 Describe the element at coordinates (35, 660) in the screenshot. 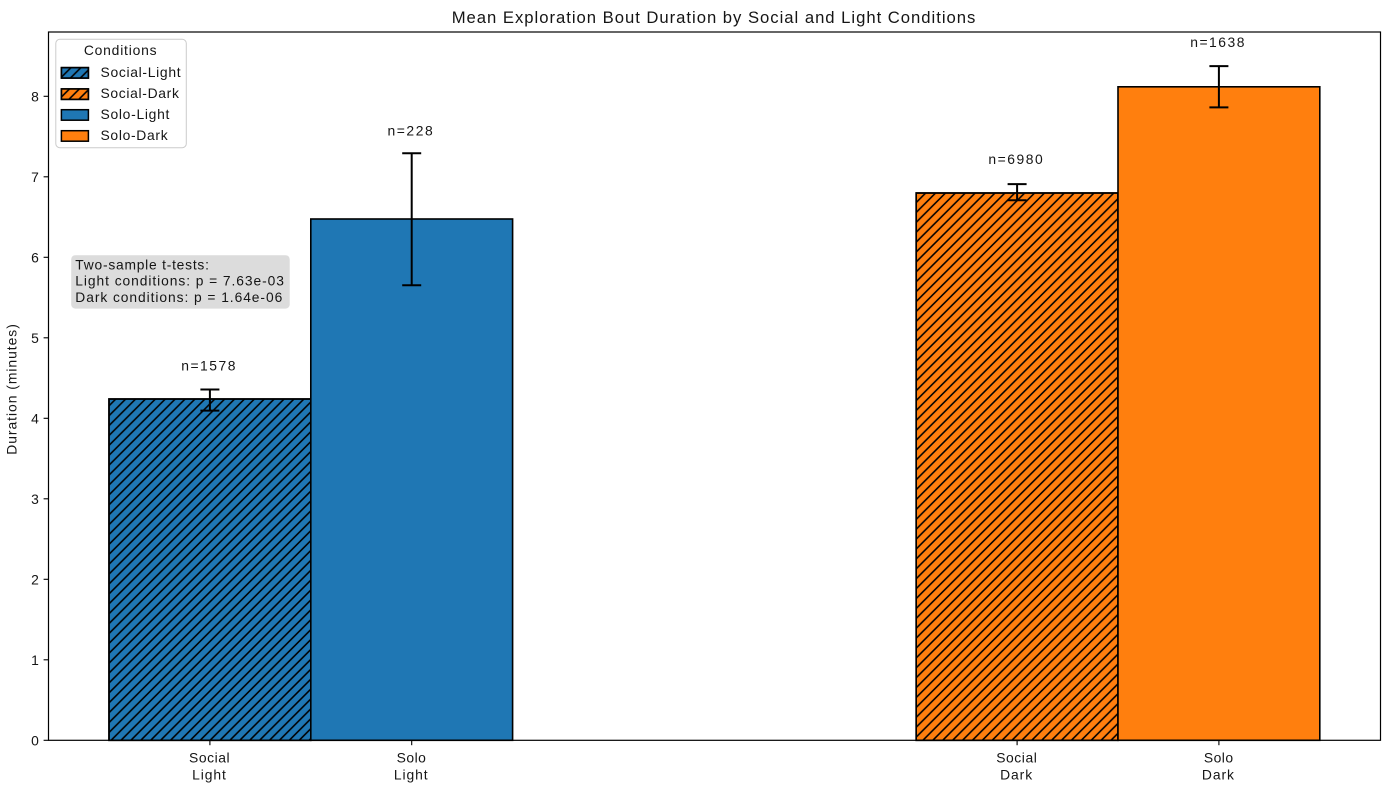

I see `svg-text: 1` at that location.